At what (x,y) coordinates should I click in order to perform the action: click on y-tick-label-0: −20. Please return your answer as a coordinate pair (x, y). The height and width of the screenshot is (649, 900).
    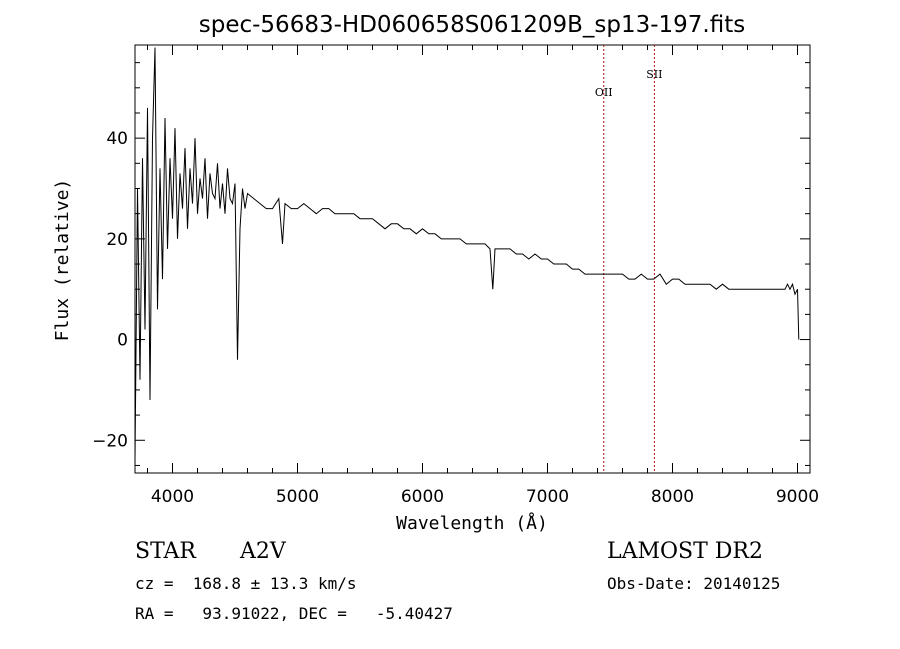
    Looking at the image, I should click on (110, 441).